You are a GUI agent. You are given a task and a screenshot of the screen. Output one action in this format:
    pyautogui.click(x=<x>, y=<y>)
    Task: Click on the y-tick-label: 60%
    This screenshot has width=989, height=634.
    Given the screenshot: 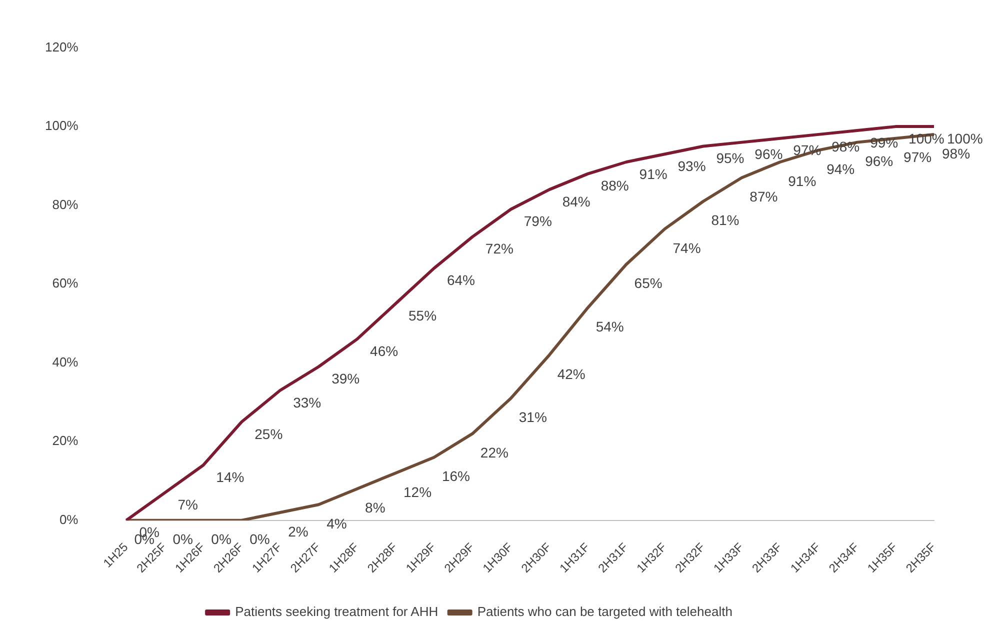 What is the action you would take?
    pyautogui.click(x=65, y=283)
    